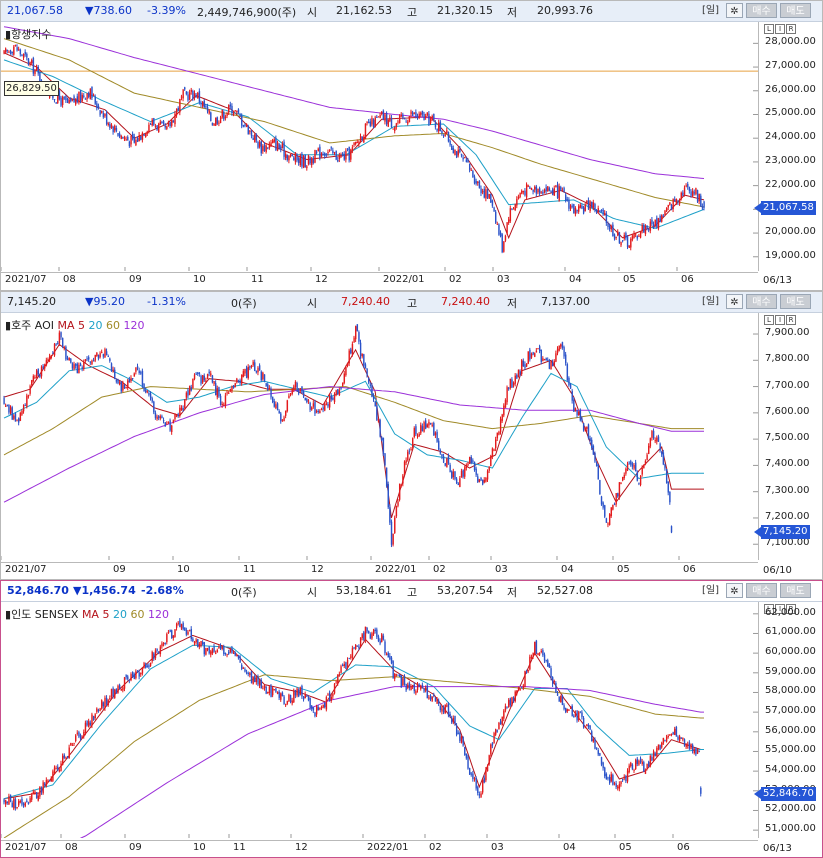 The height and width of the screenshot is (858, 823). I want to click on date-tick: 12, so click(317, 569).